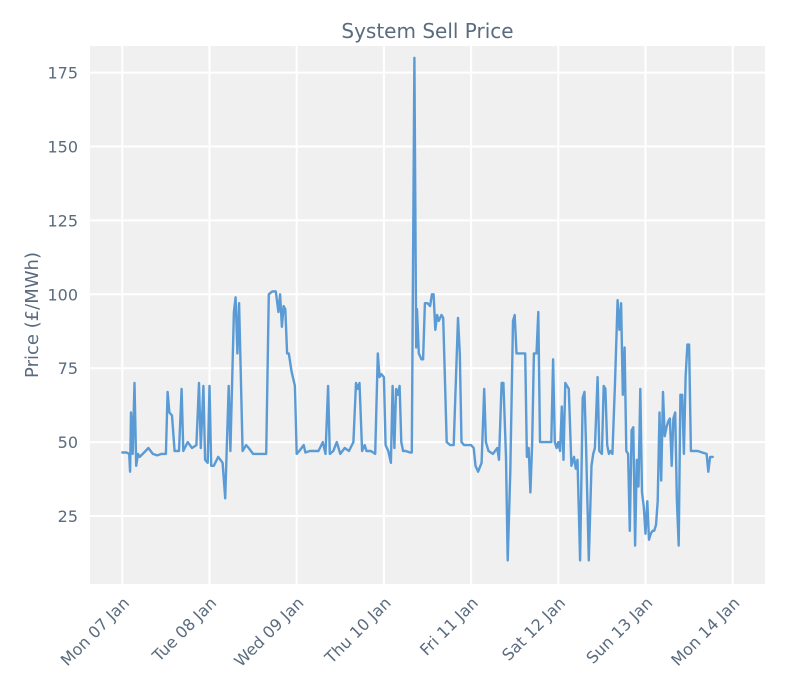 The image size is (800, 700). Describe the element at coordinates (427, 31) in the screenshot. I see `chart-title: System Sell Price` at that location.